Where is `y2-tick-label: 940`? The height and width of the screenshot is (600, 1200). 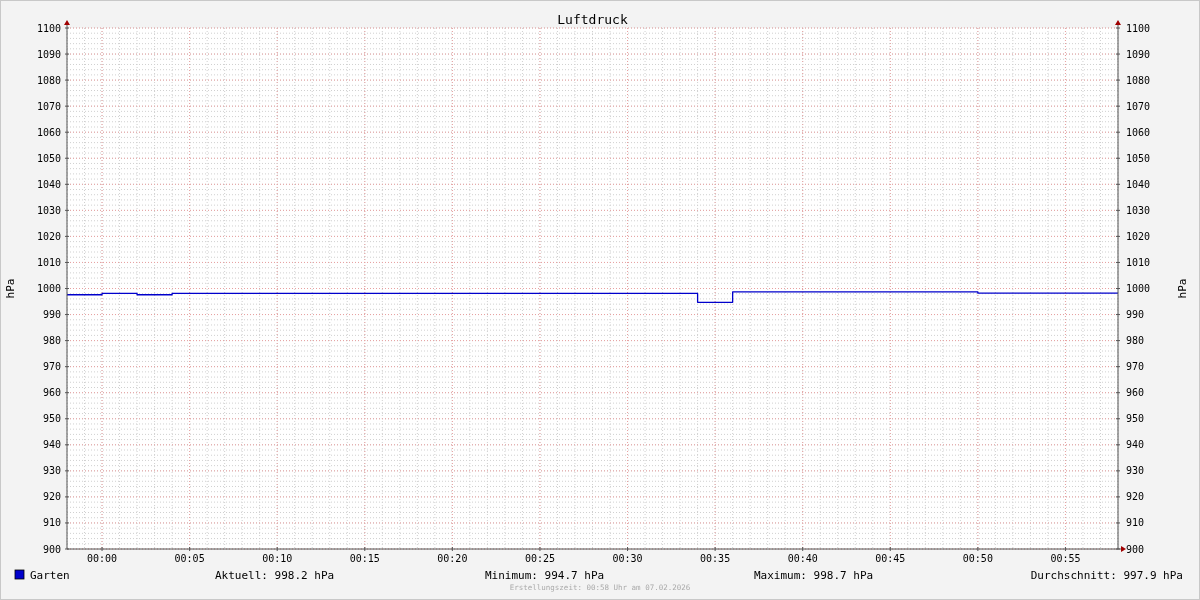
y2-tick-label: 940 is located at coordinates (1135, 445).